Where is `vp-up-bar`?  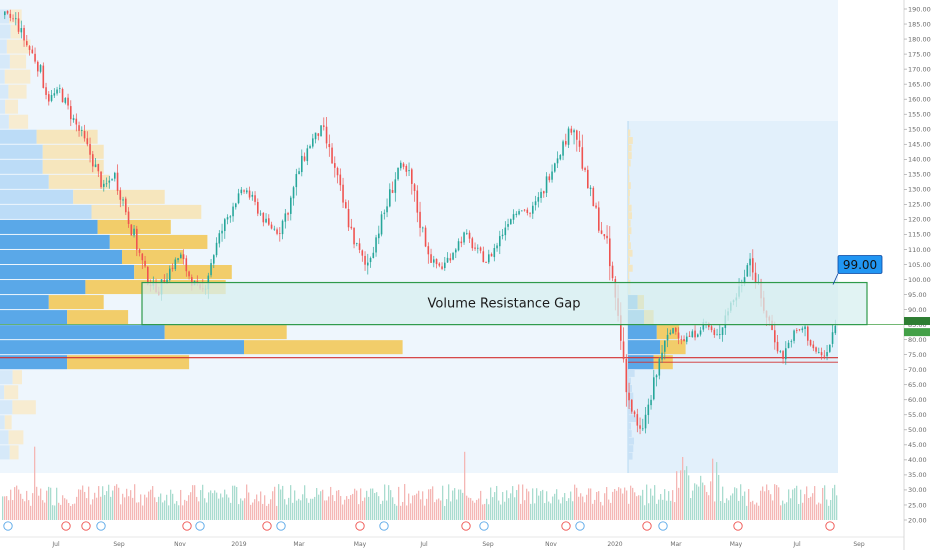 vp-up-bar is located at coordinates (3, 46).